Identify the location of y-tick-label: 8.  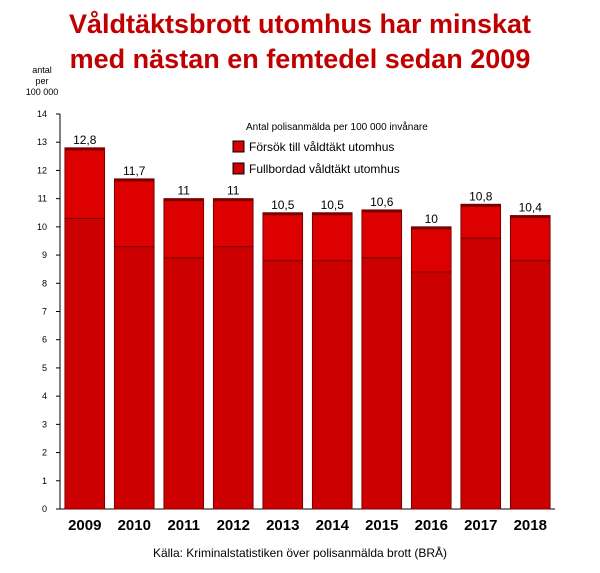
(44, 283).